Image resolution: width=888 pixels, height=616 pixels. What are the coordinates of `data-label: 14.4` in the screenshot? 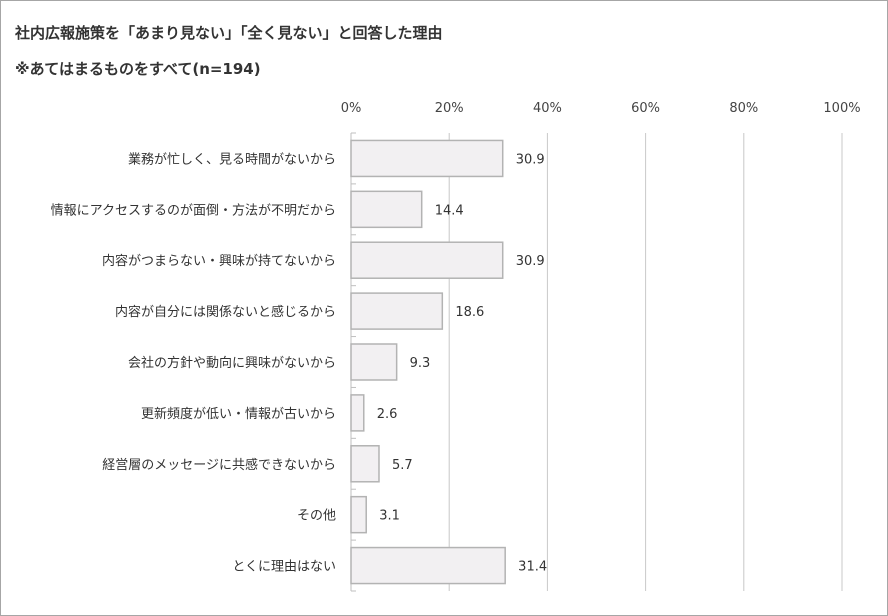 It's located at (449, 210).